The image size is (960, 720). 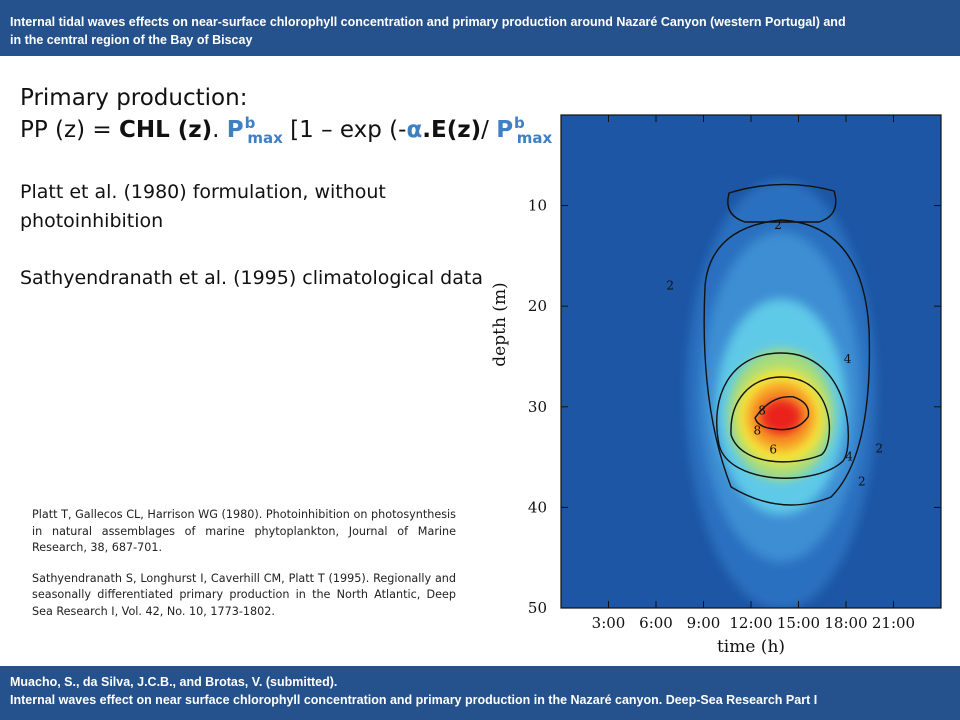 What do you see at coordinates (845, 623) in the screenshot?
I see `x-tick-label-5: 18:00` at bounding box center [845, 623].